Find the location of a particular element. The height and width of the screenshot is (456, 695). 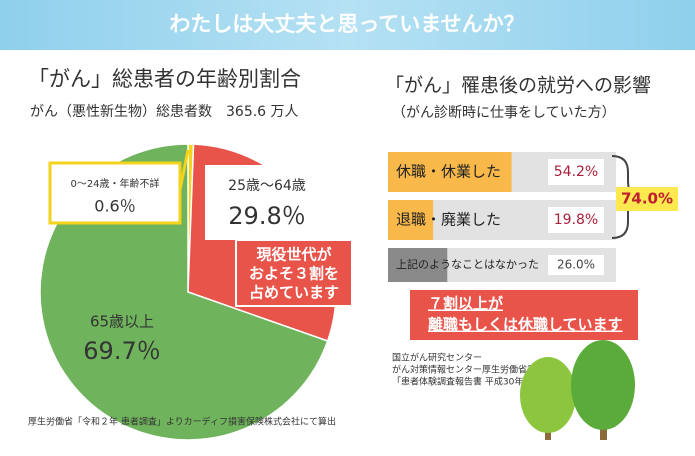

value-label: 69.7％ is located at coordinates (121, 351).